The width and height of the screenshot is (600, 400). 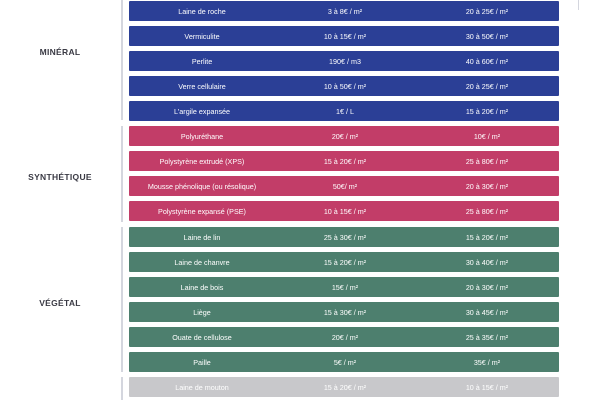 What do you see at coordinates (202, 111) in the screenshot?
I see `material-name: L'argile expansée` at bounding box center [202, 111].